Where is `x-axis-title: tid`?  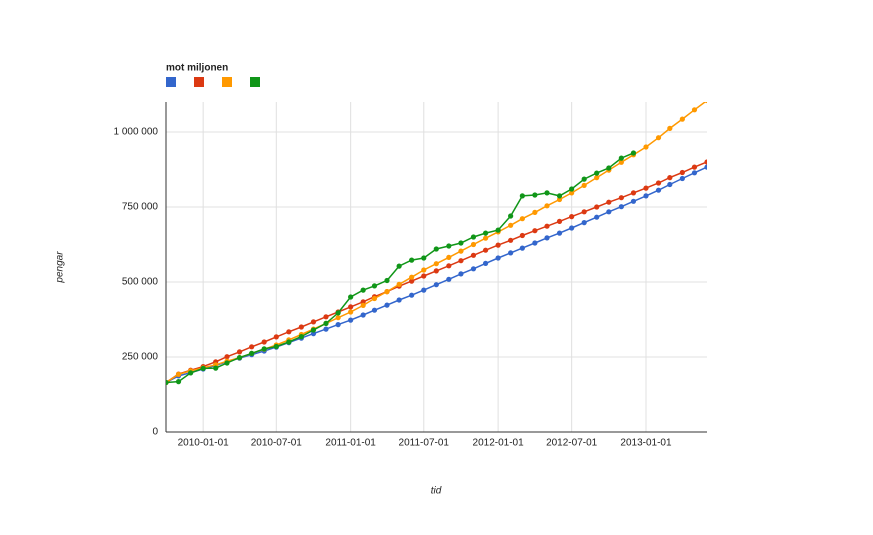
x-axis-title: tid is located at coordinates (436, 491).